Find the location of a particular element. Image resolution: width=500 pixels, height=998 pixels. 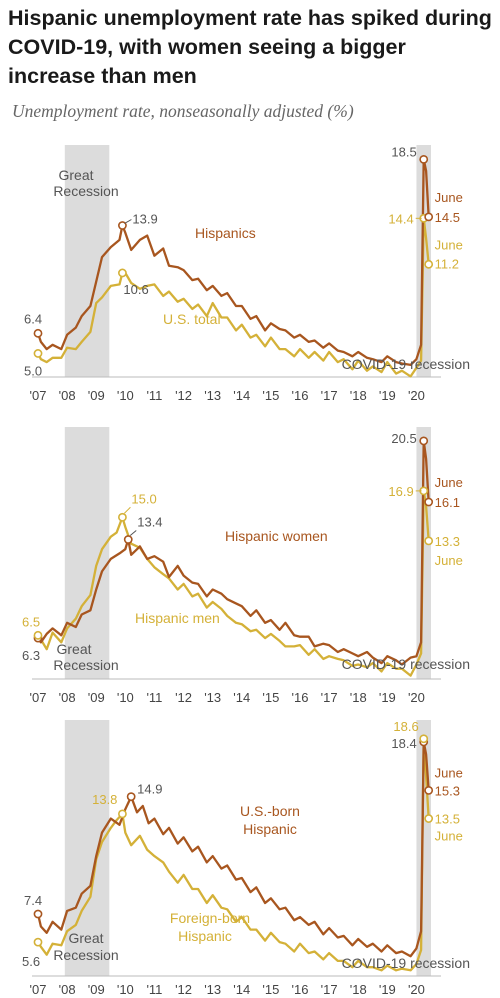

men-peak-label: 15.0 is located at coordinates (143, 498).